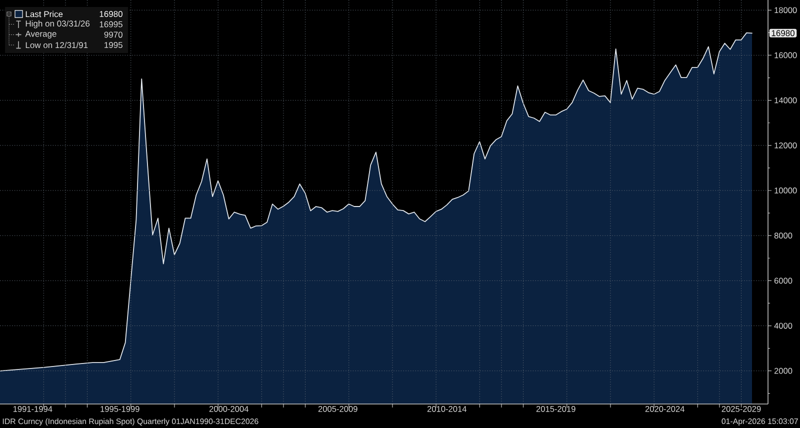 The image size is (800, 428). I want to click on y-tick-label: 8000, so click(783, 235).